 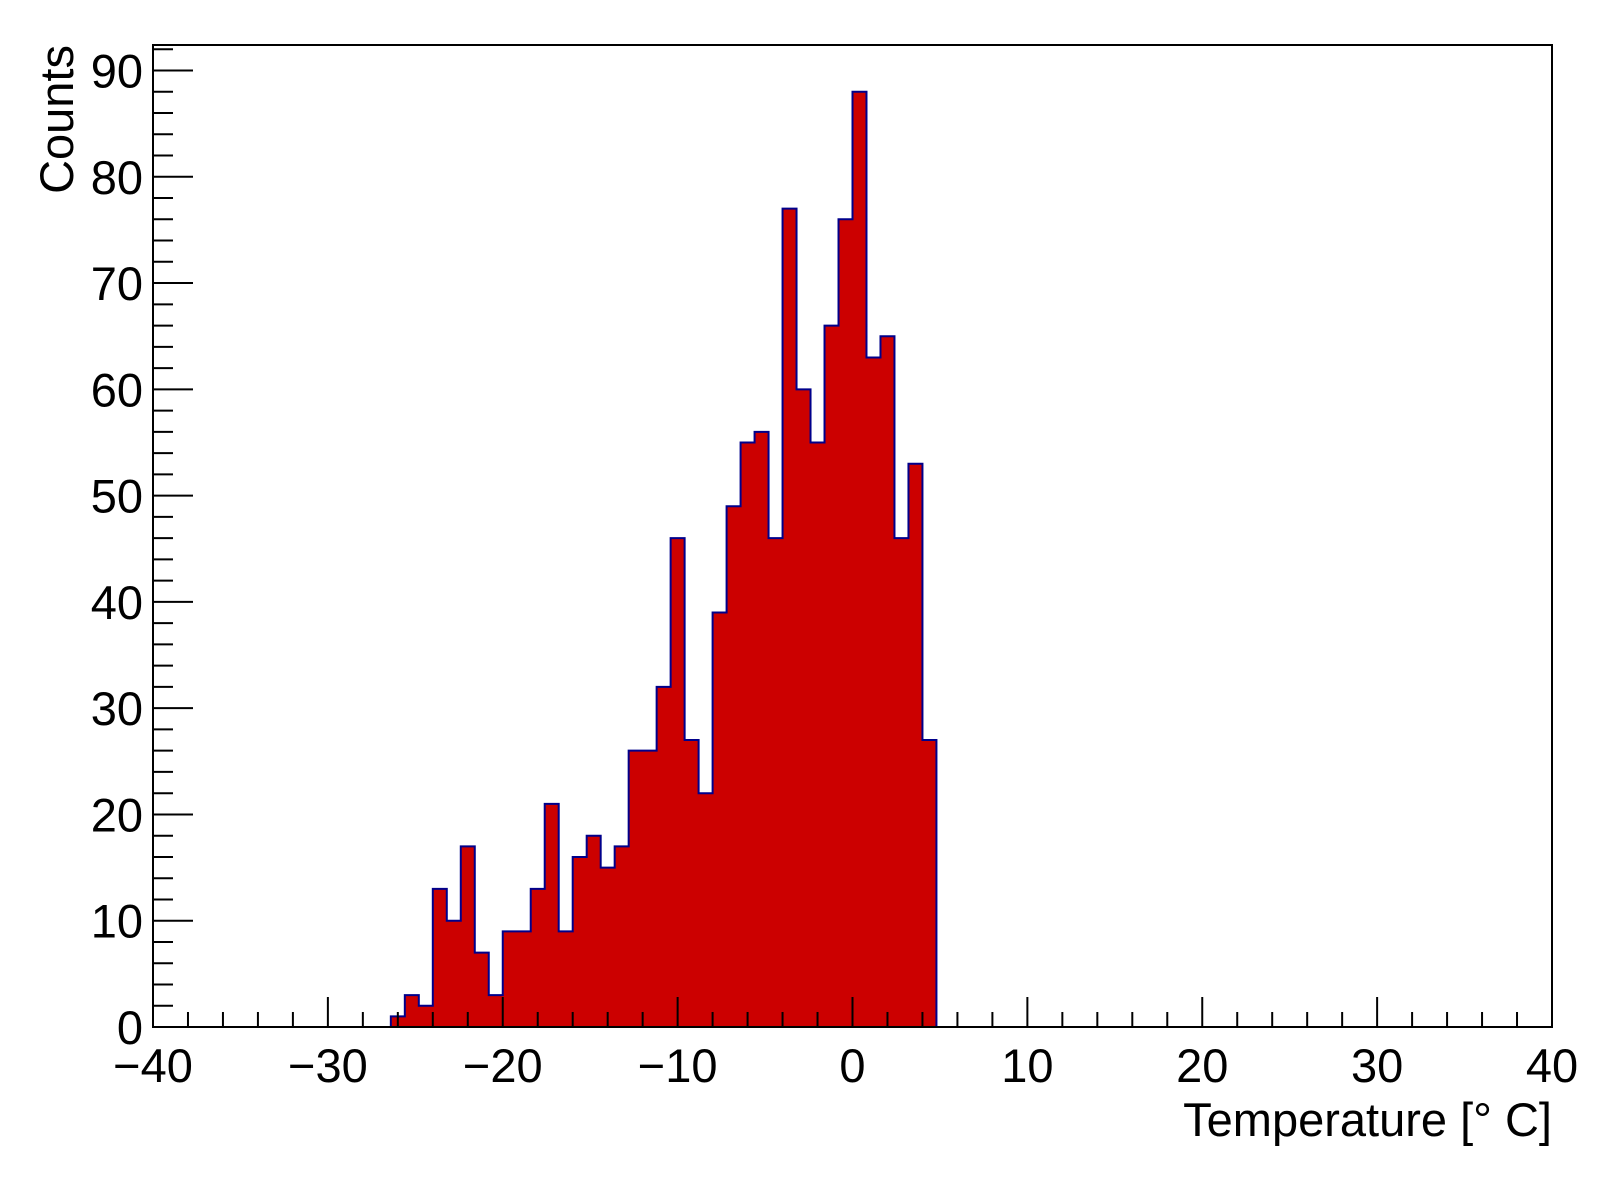 I want to click on x-tick-label: 30, so click(x=1377, y=1065).